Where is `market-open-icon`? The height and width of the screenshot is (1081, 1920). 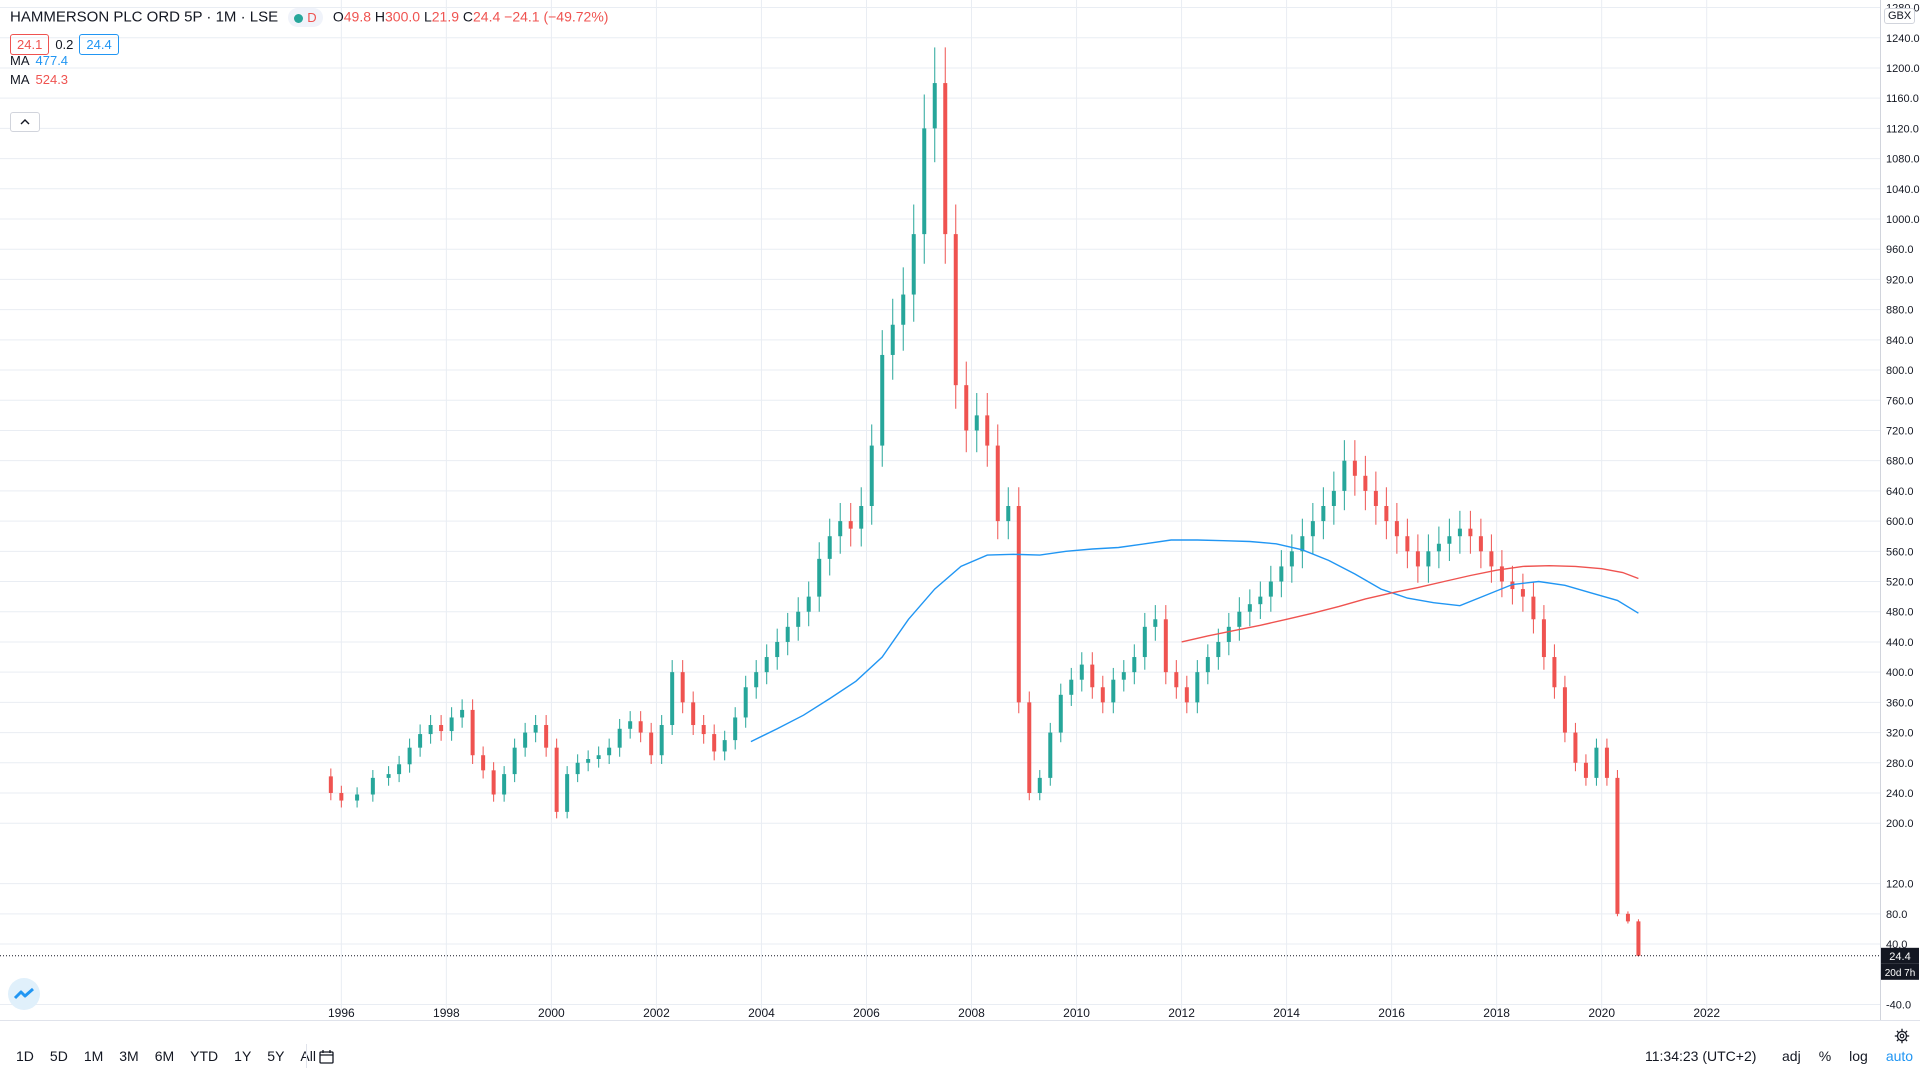
market-open-icon is located at coordinates (299, 18).